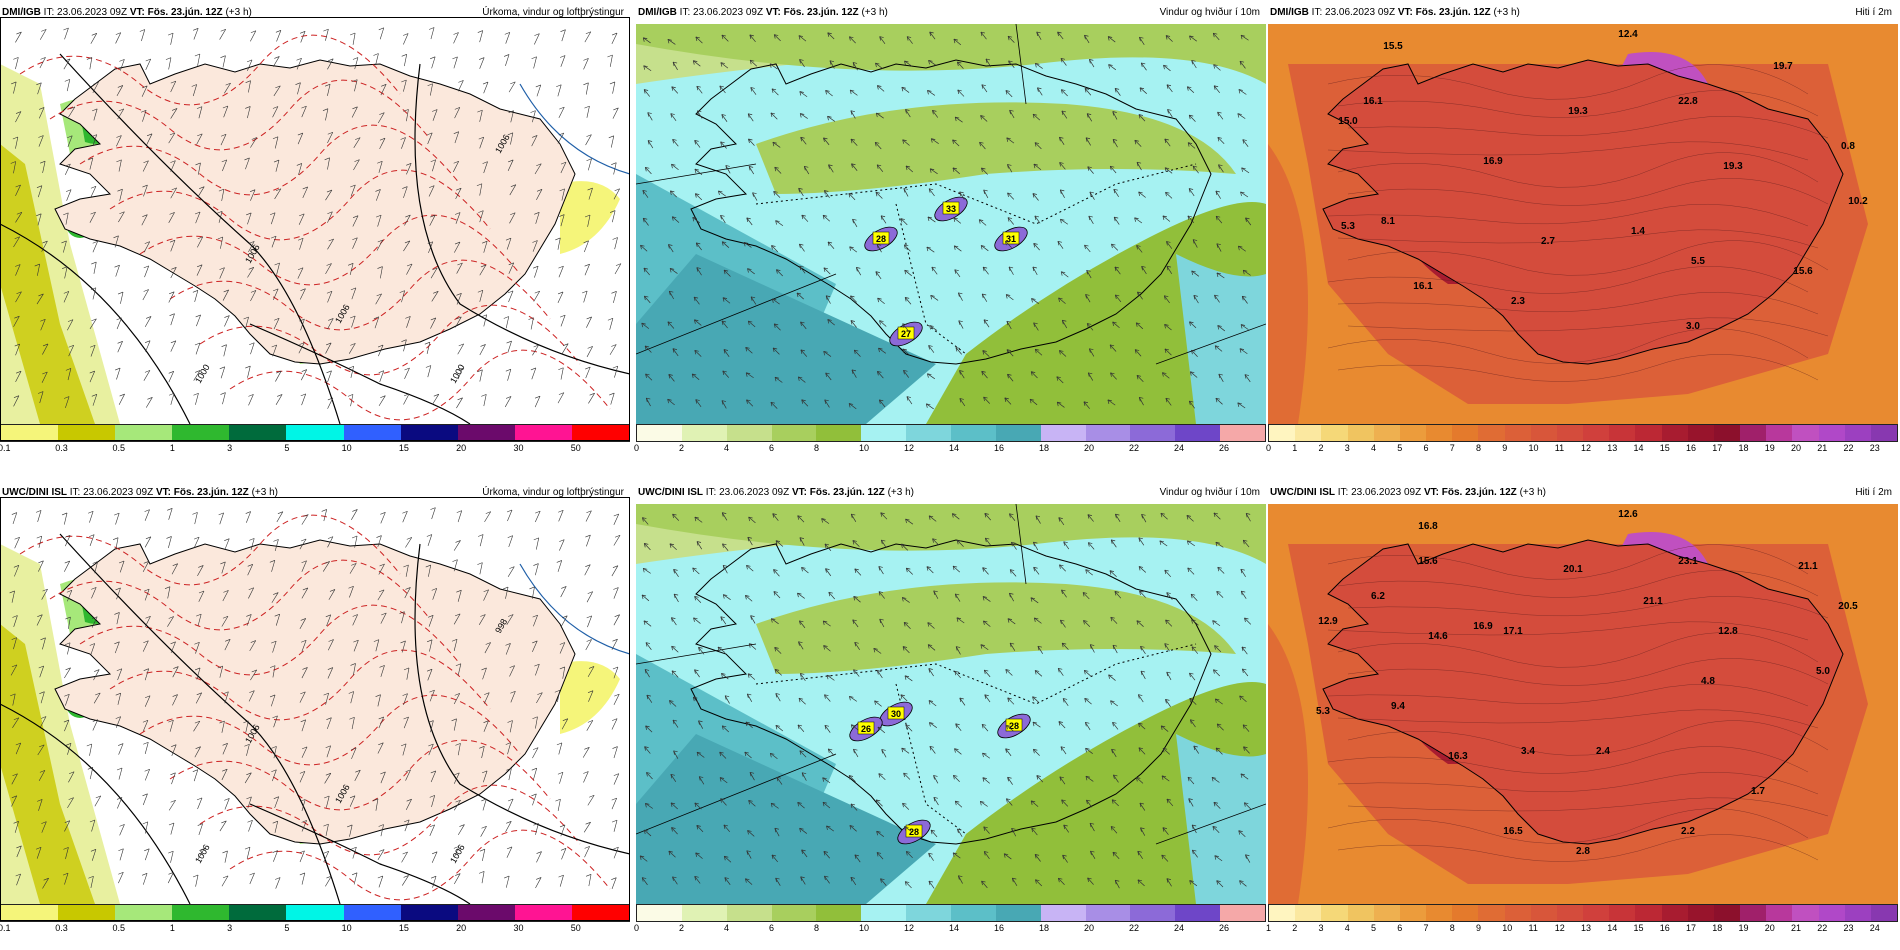 This screenshot has width=1900, height=950. I want to click on map-area: 28 33 31 27, so click(951, 224).